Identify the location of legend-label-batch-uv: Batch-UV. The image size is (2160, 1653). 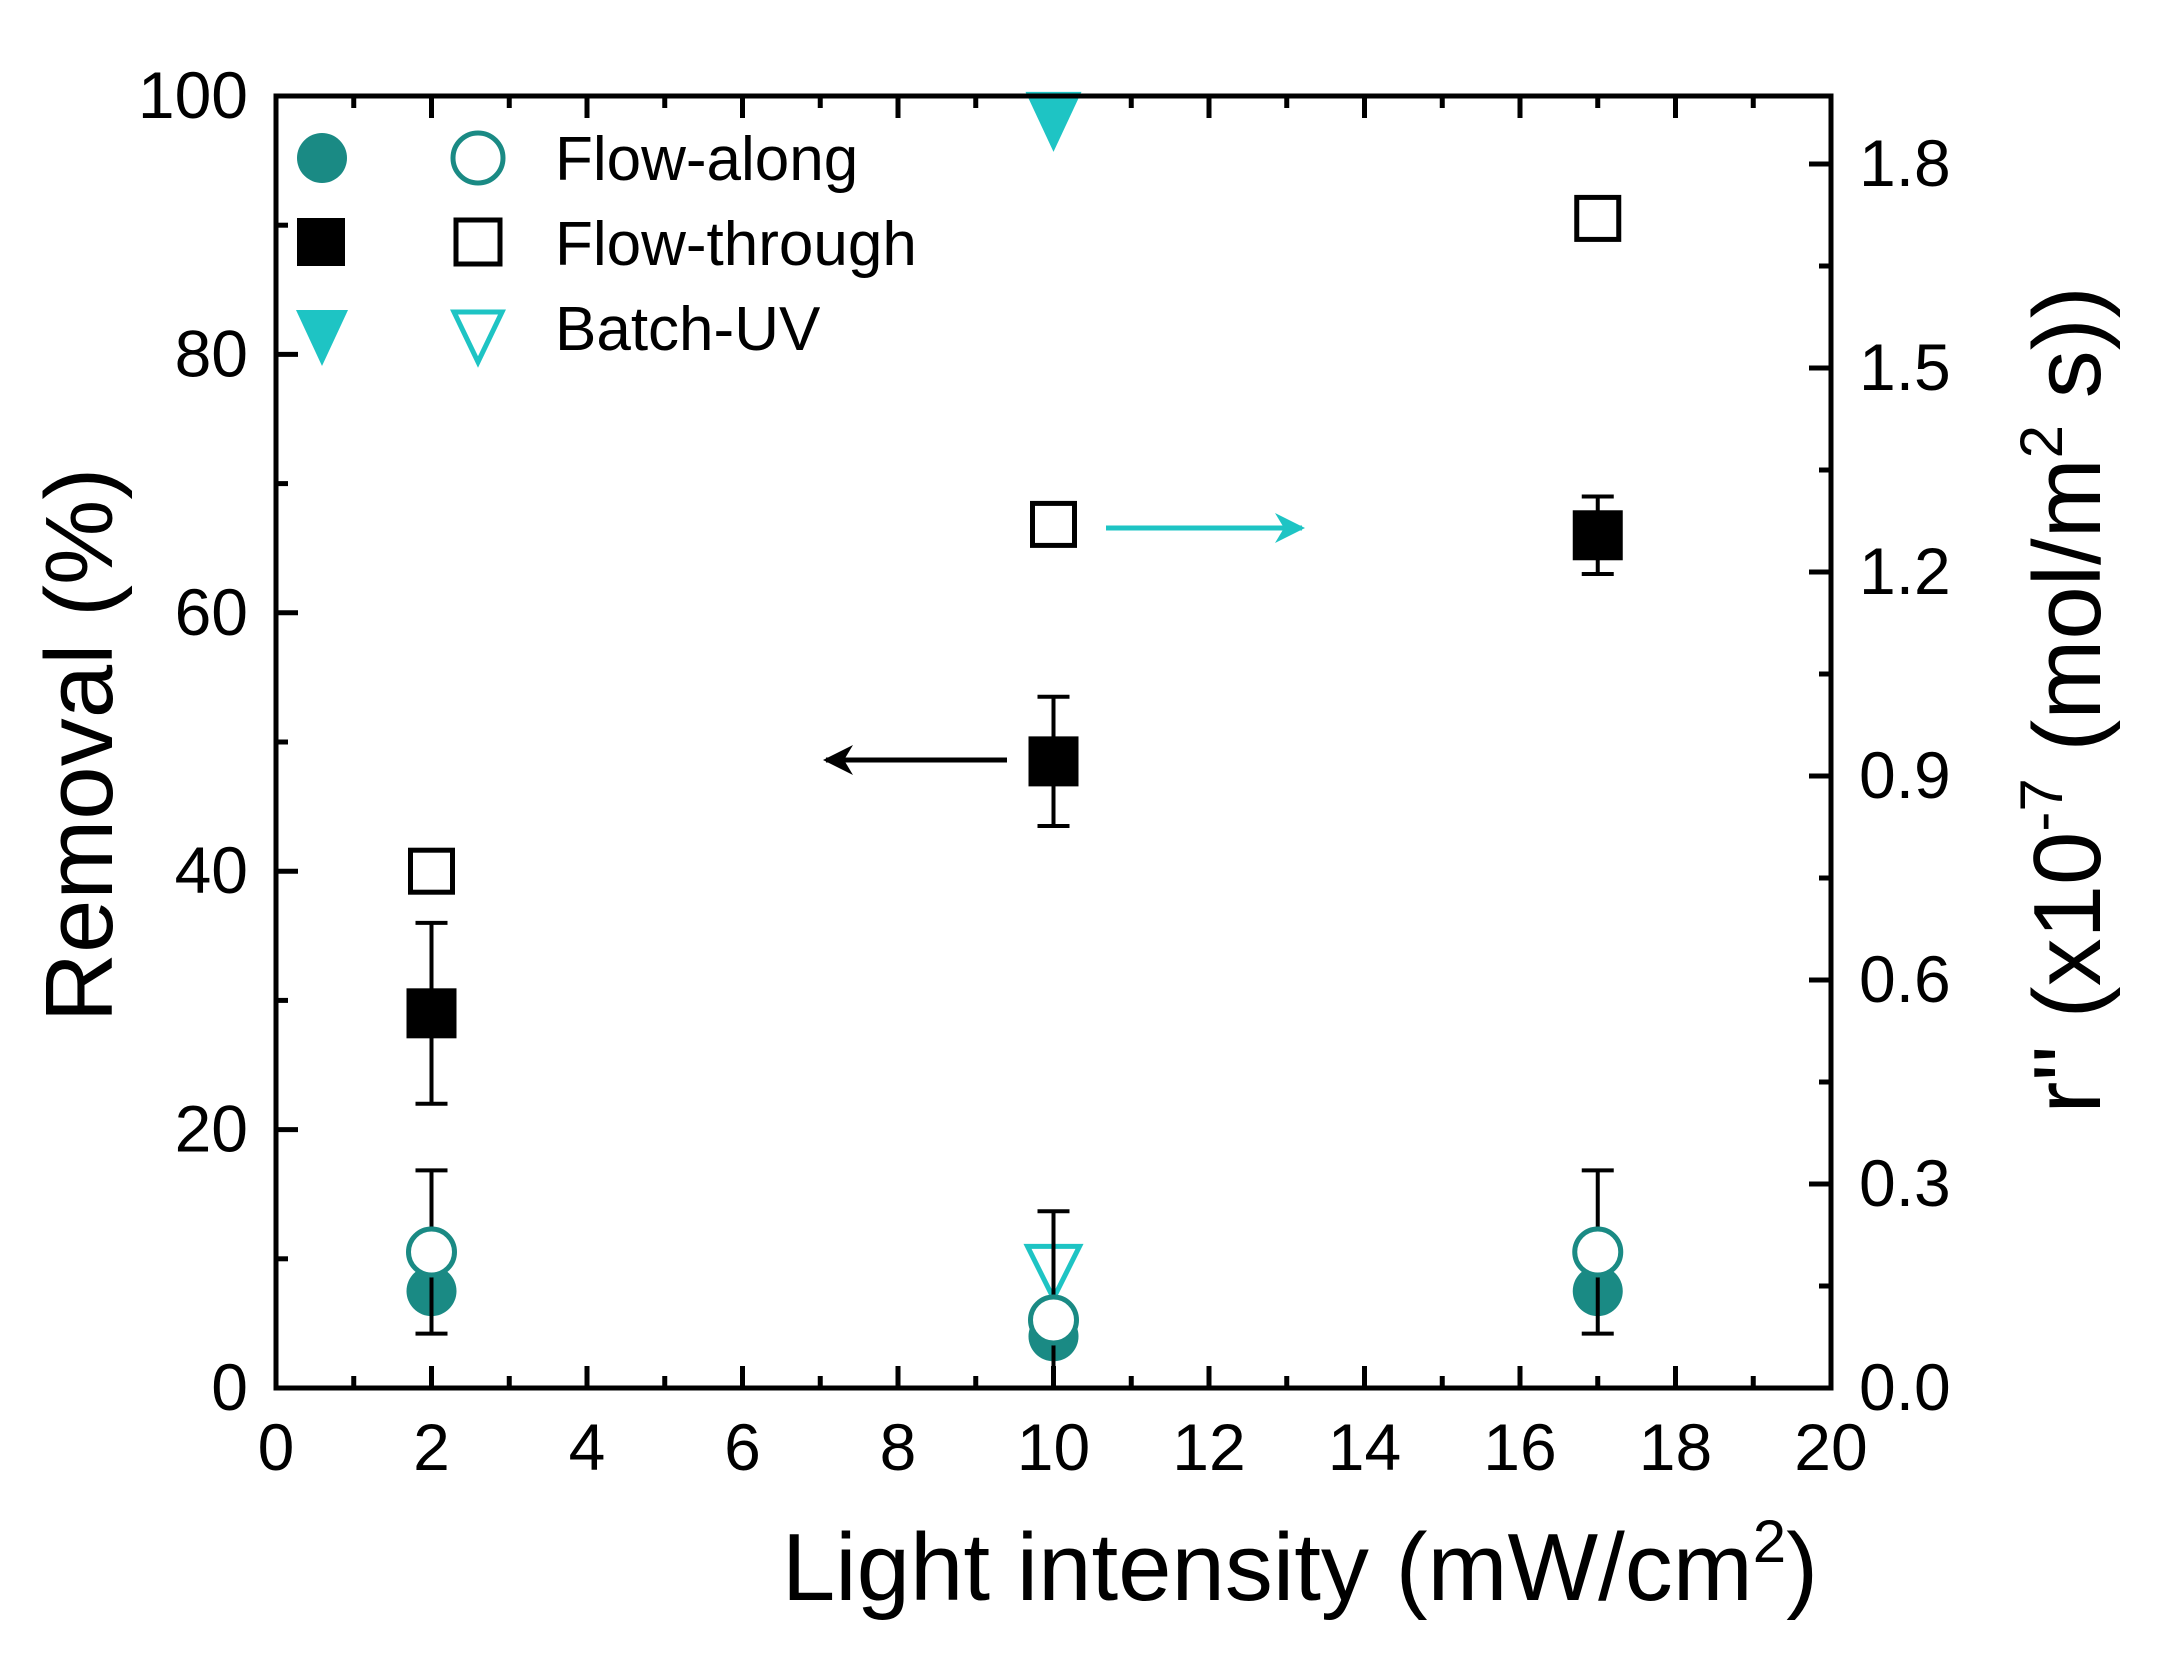
(688, 329).